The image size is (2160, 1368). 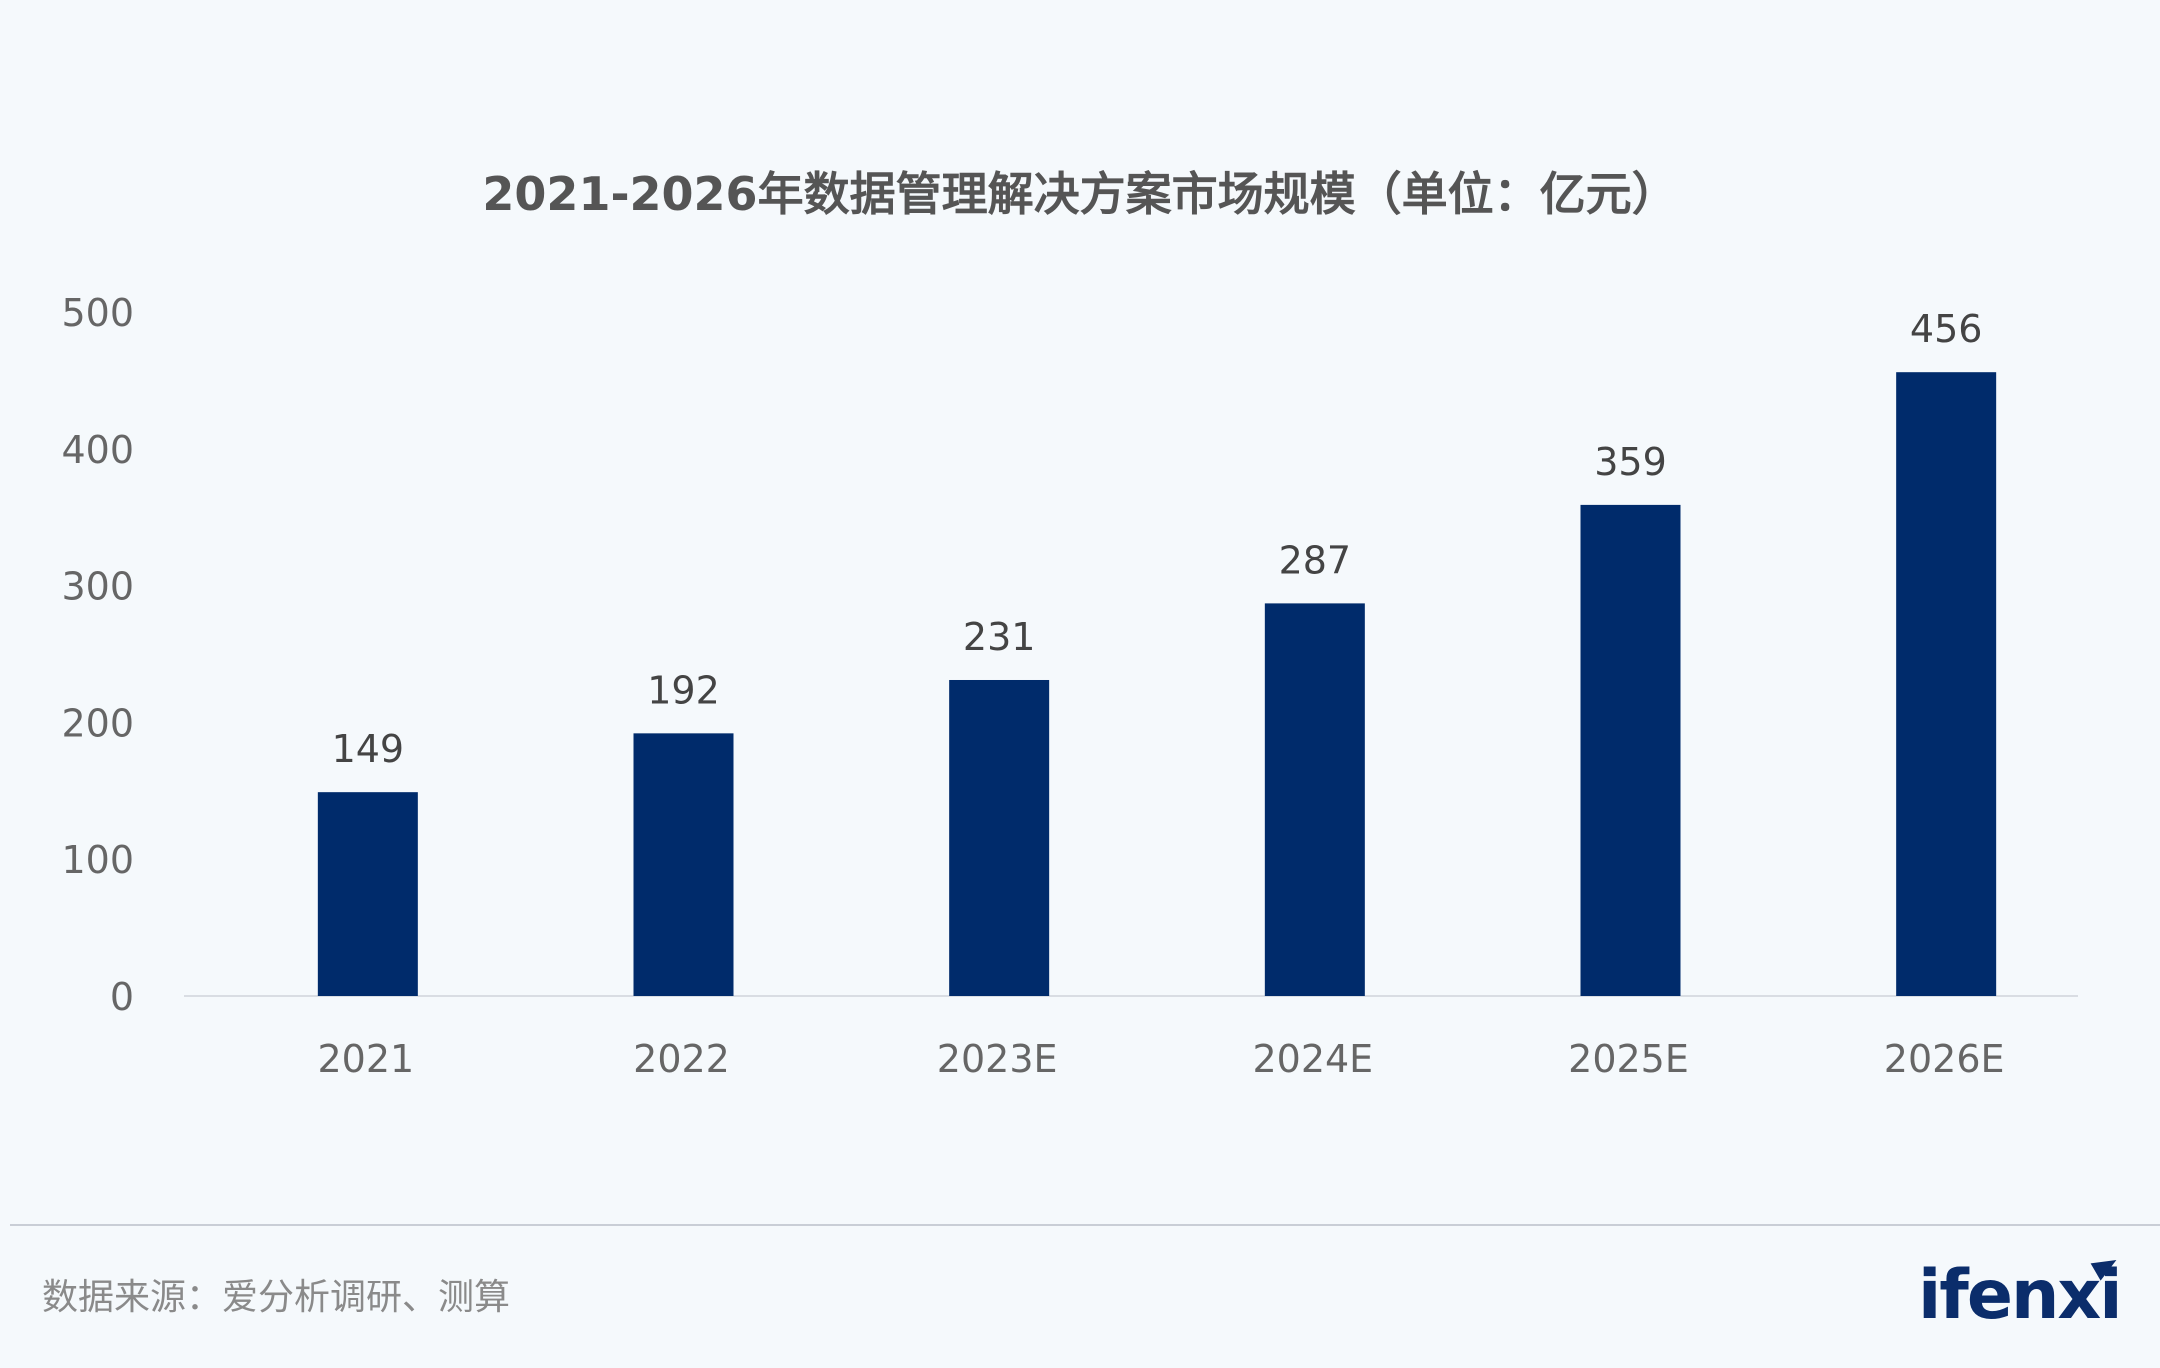 What do you see at coordinates (1080, 194) in the screenshot?
I see `chart-title: 2021-2026年数据管理解决方案市场规模（单位：亿元）` at bounding box center [1080, 194].